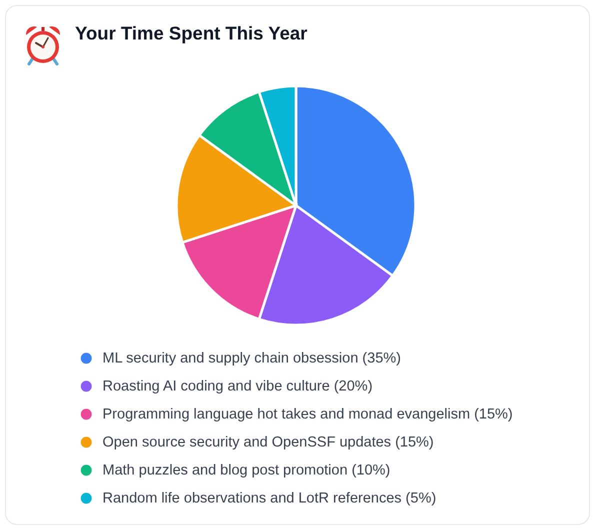 Image resolution: width=595 pixels, height=530 pixels. I want to click on legend-label: ML security and supply chain obsession (35%), so click(251, 358).